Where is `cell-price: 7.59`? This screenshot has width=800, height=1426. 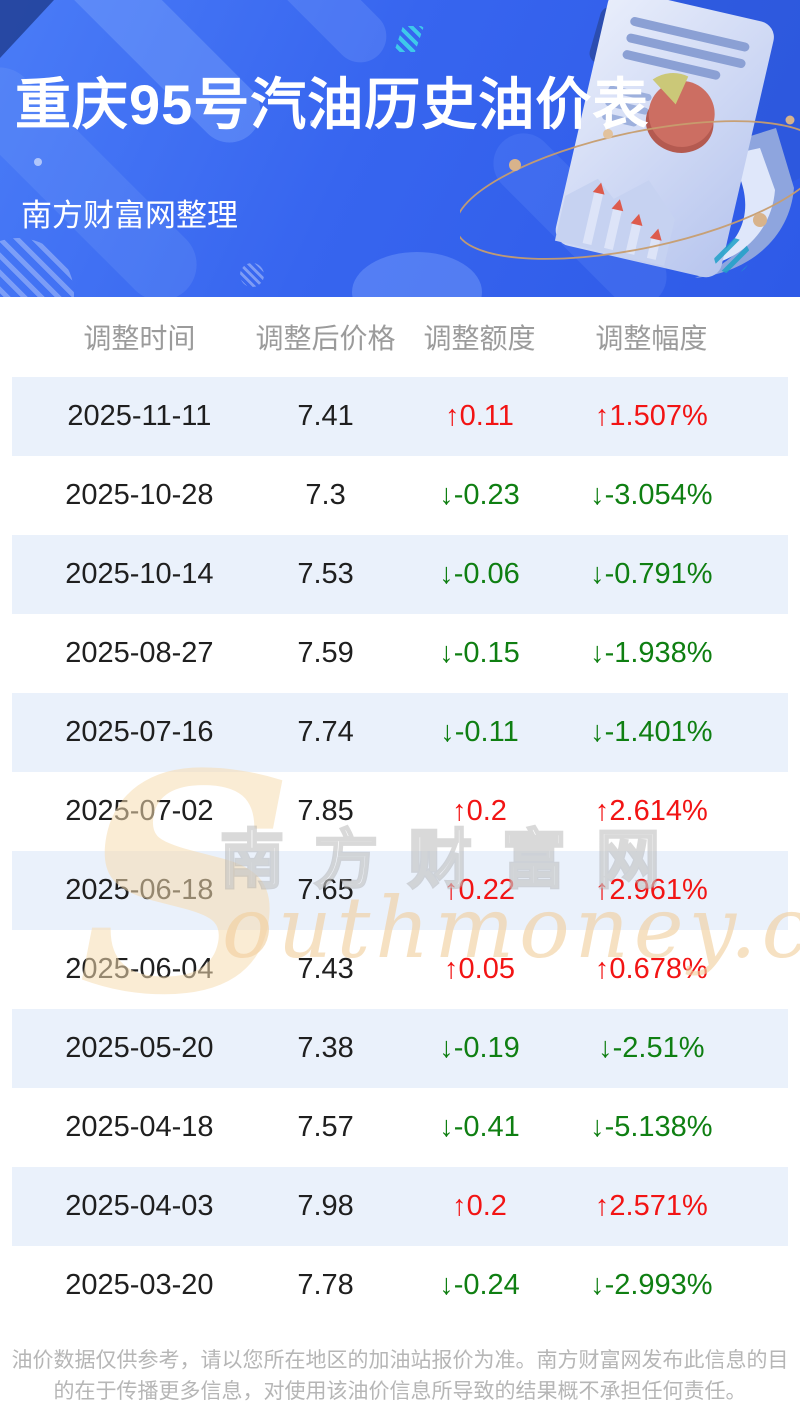 cell-price: 7.59 is located at coordinates (325, 653).